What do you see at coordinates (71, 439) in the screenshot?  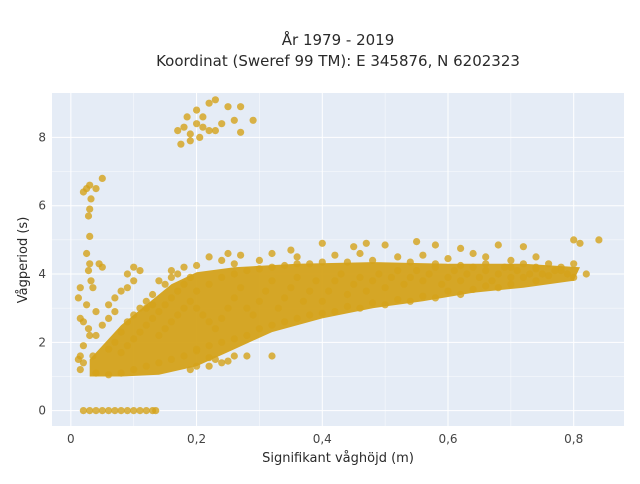 I see `x-tick-label: 0` at bounding box center [71, 439].